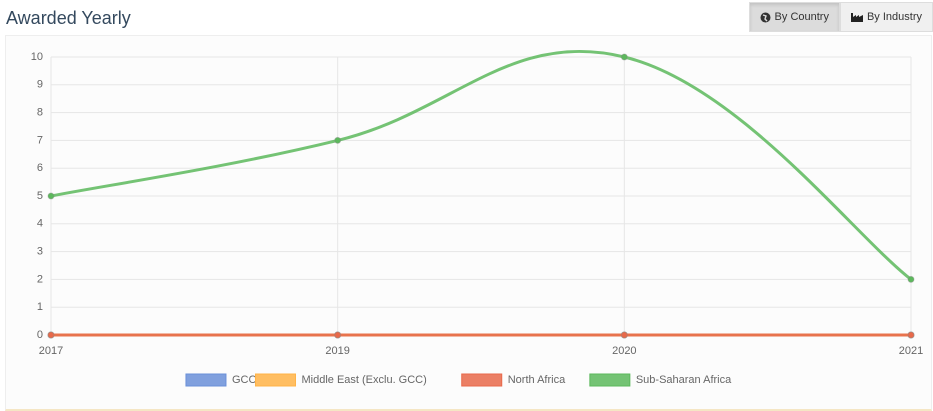 The width and height of the screenshot is (933, 411). I want to click on y-tick-label: 1, so click(40, 307).